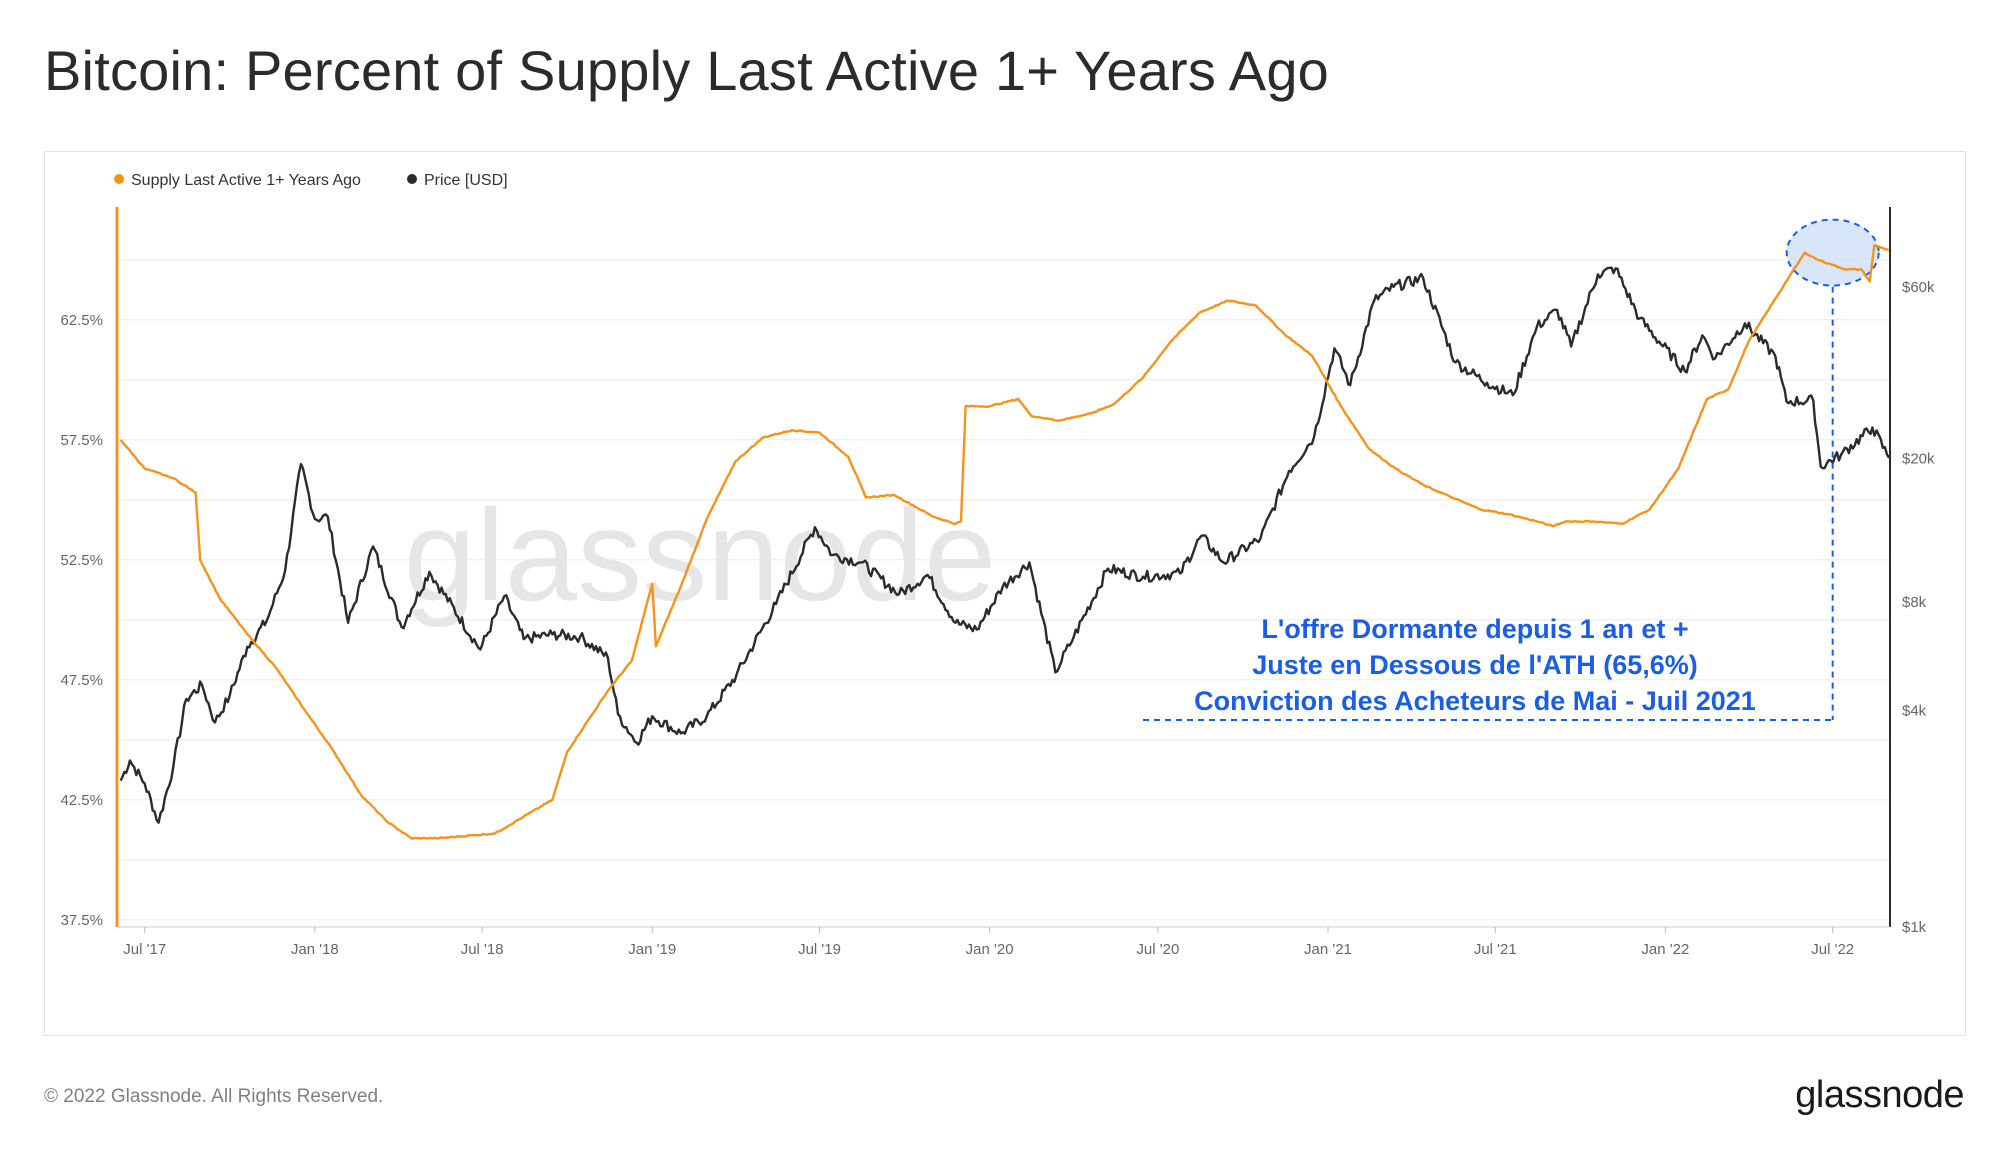 The width and height of the screenshot is (2000, 1152). Describe the element at coordinates (81, 800) in the screenshot. I see `left-tick-label: 42.5%` at that location.